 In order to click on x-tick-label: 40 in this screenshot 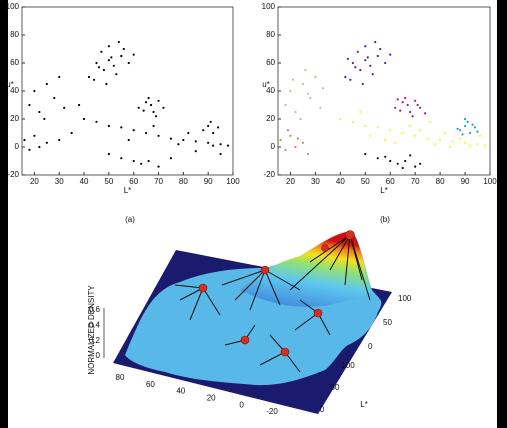, I will do `click(340, 181)`.